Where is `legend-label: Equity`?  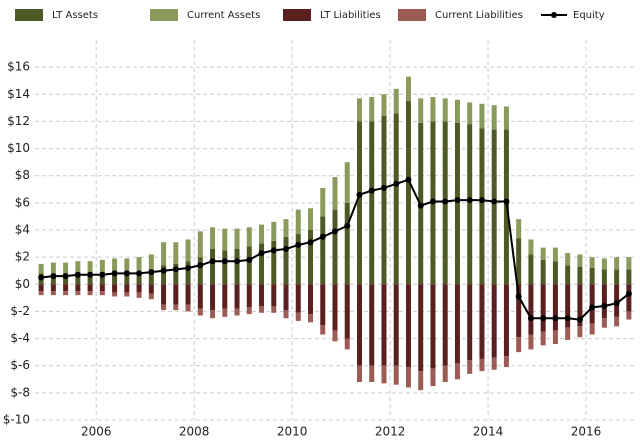 legend-label: Equity is located at coordinates (589, 15).